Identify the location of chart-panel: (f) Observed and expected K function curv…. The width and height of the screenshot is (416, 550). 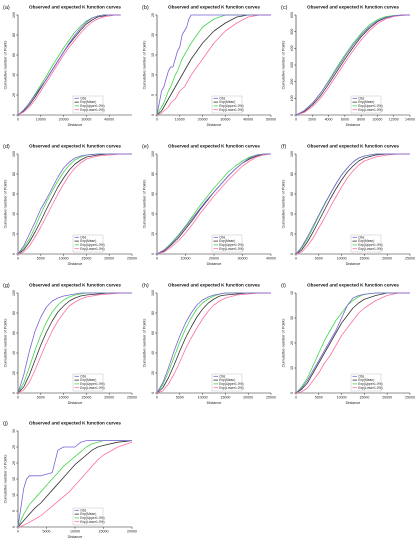
(348, 205).